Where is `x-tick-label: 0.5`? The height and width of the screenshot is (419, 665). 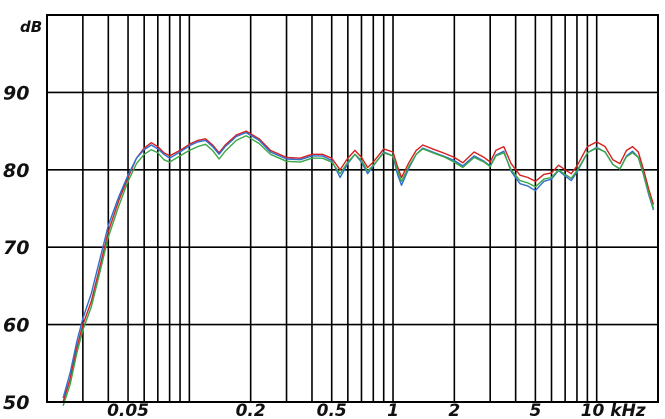
x-tick-label: 0.5 is located at coordinates (332, 410).